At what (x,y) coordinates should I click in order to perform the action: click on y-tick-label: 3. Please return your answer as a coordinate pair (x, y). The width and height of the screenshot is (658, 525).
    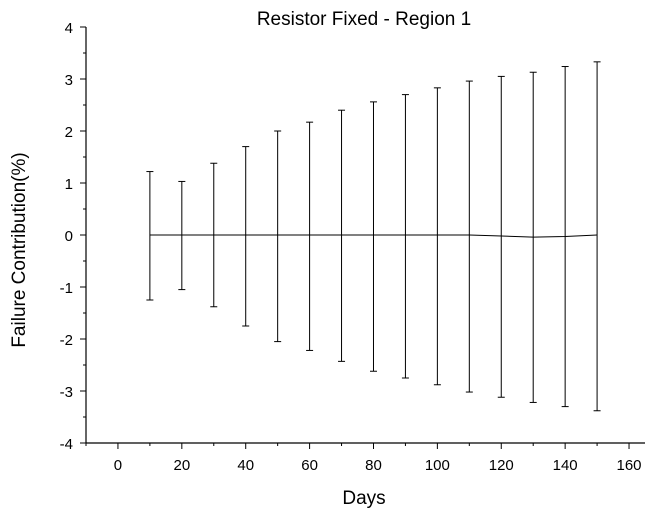
    Looking at the image, I should click on (69, 80).